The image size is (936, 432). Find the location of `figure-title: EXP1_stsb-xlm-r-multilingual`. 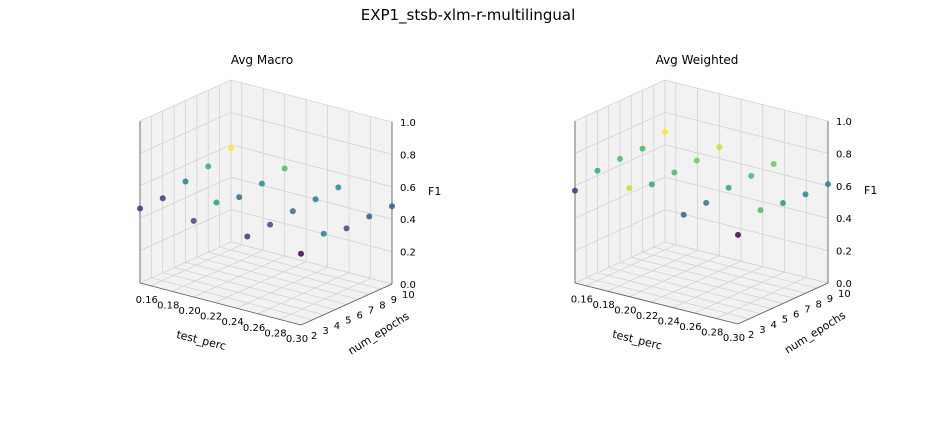

figure-title: EXP1_stsb-xlm-r-multilingual is located at coordinates (468, 15).